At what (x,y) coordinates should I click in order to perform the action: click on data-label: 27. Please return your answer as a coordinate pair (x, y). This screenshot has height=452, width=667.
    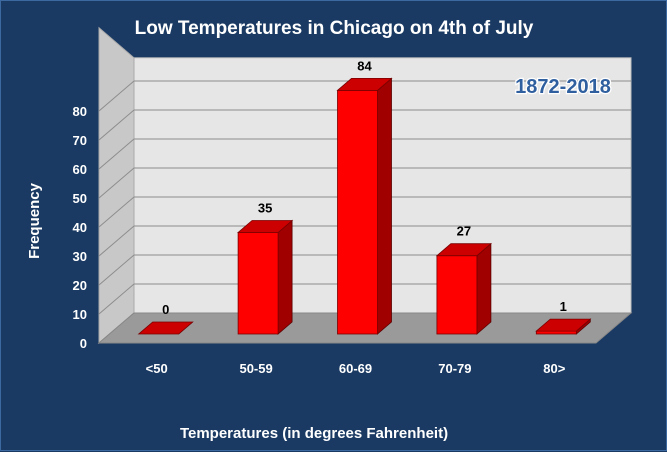
    Looking at the image, I should click on (464, 231).